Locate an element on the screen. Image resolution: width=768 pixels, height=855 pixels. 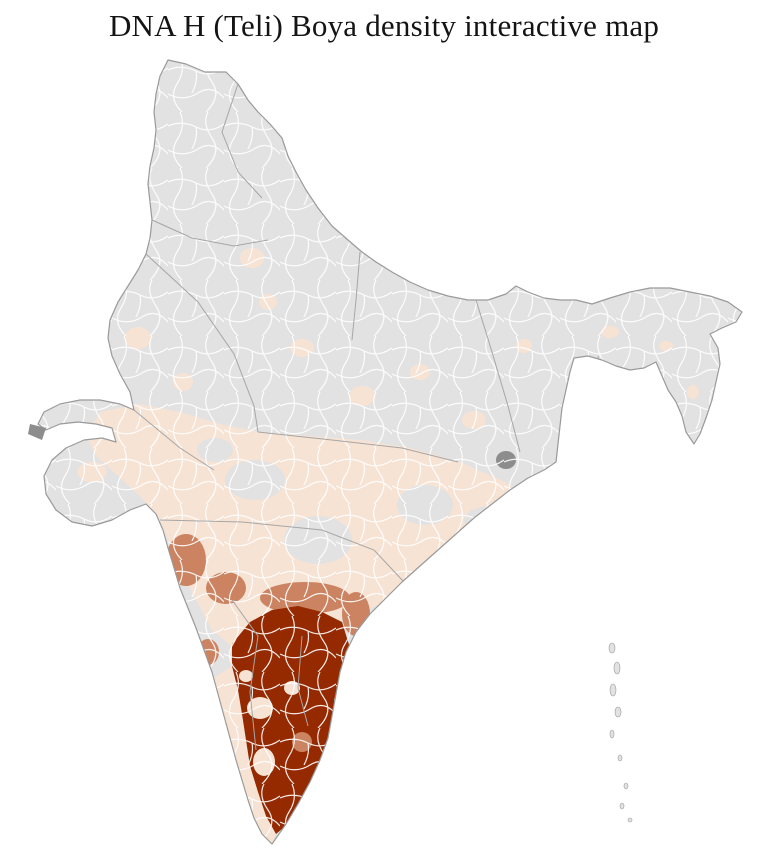
district-region is located at coordinates (472, 556).